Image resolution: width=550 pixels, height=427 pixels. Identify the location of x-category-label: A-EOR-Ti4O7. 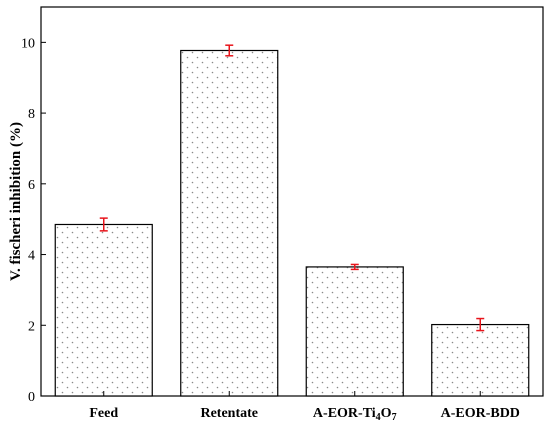
(355, 414).